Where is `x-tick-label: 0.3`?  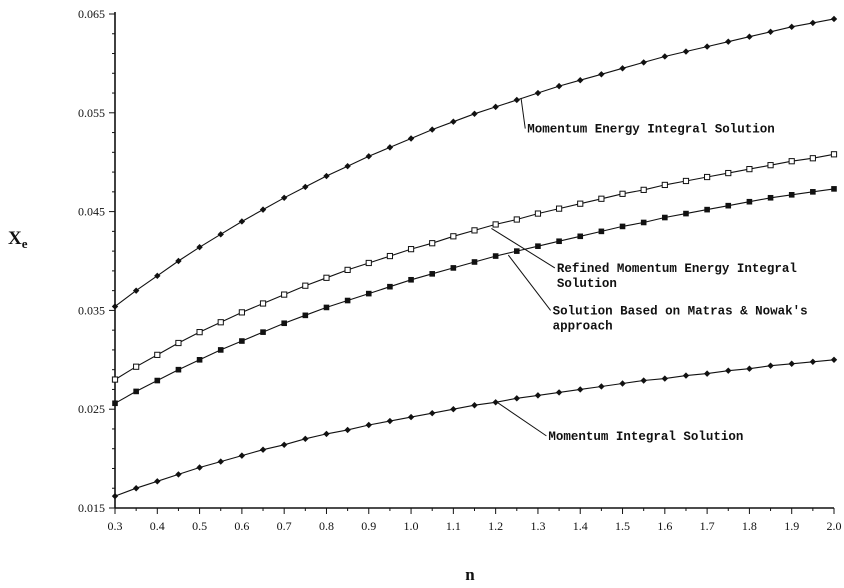 x-tick-label: 0.3 is located at coordinates (115, 526).